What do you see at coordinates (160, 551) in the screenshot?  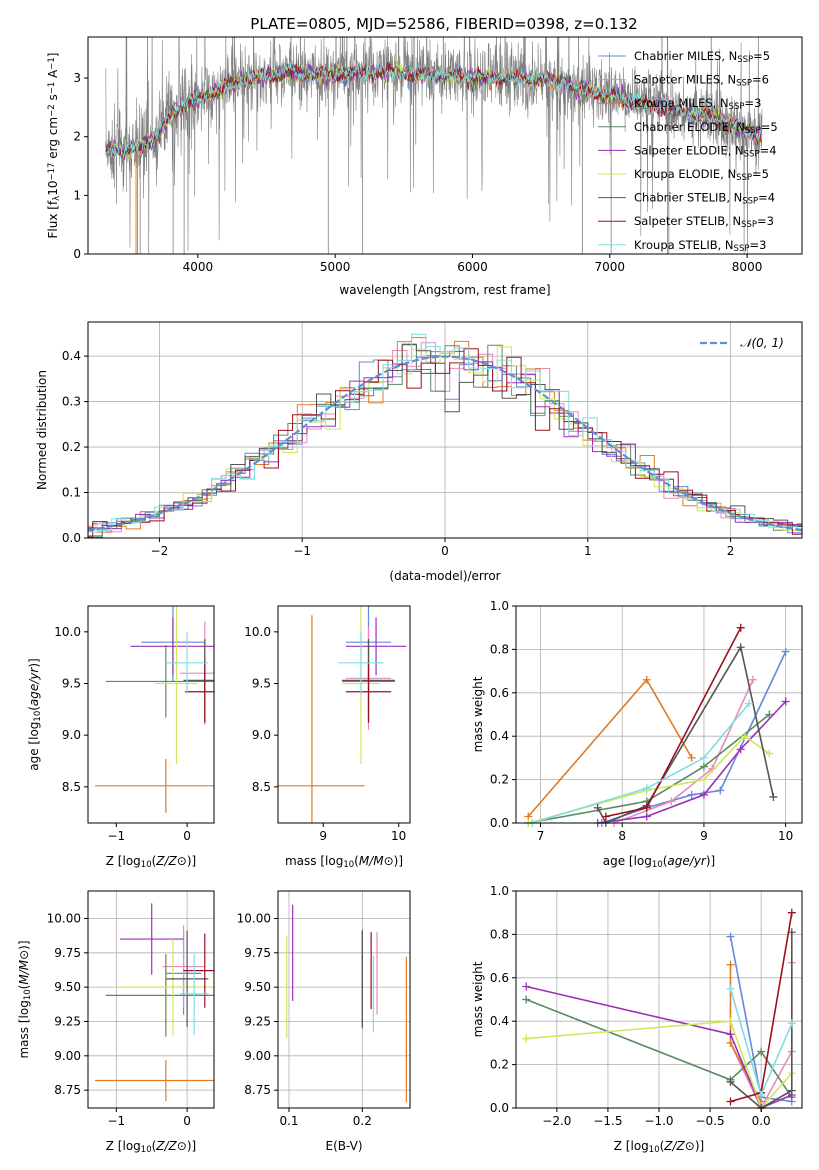 I see `x-tick-label: −2` at bounding box center [160, 551].